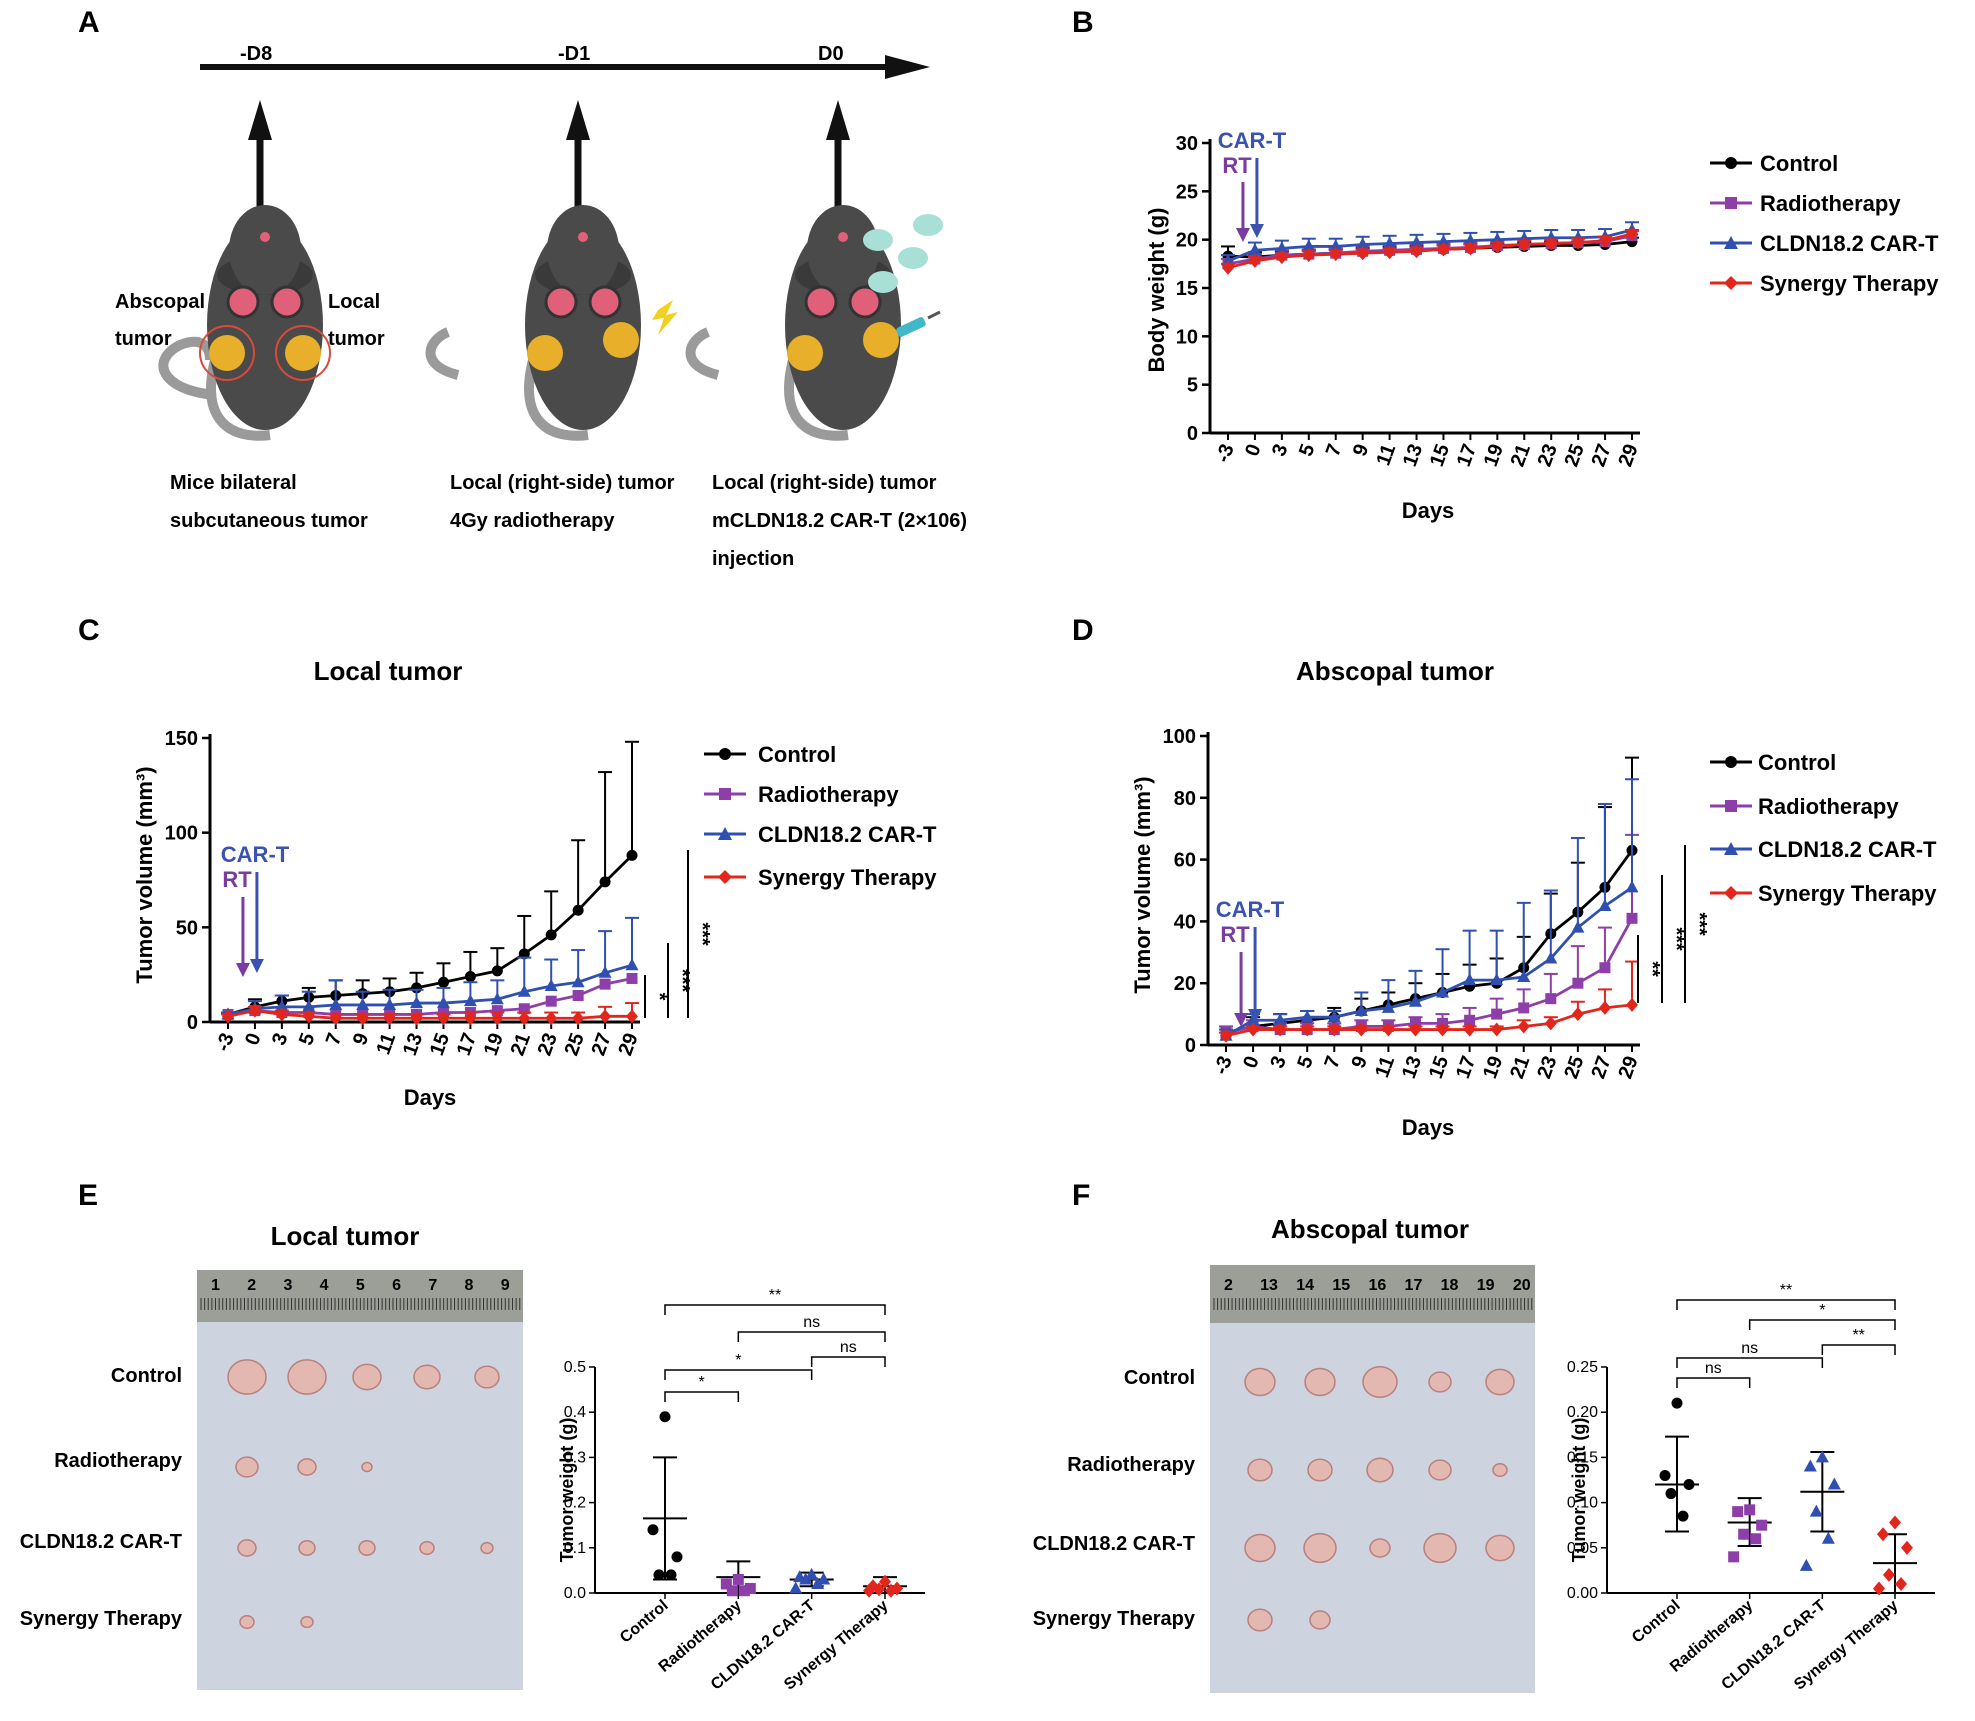 The image size is (1975, 1721). Describe the element at coordinates (1574, 1067) in the screenshot. I see `chart-d-xtick-label: 25` at that location.